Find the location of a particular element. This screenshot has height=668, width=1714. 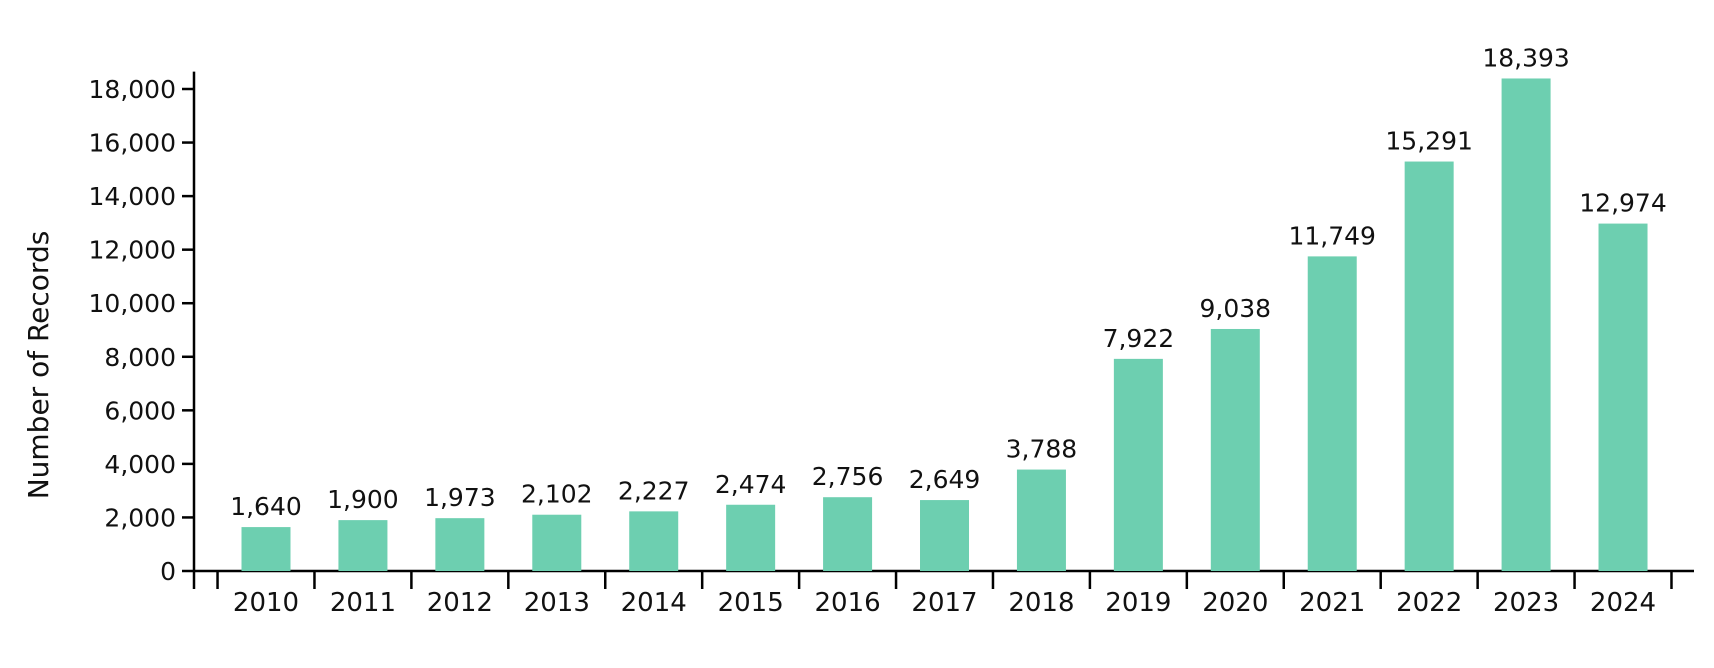

data-label-2023: 18,393 is located at coordinates (1525, 57).